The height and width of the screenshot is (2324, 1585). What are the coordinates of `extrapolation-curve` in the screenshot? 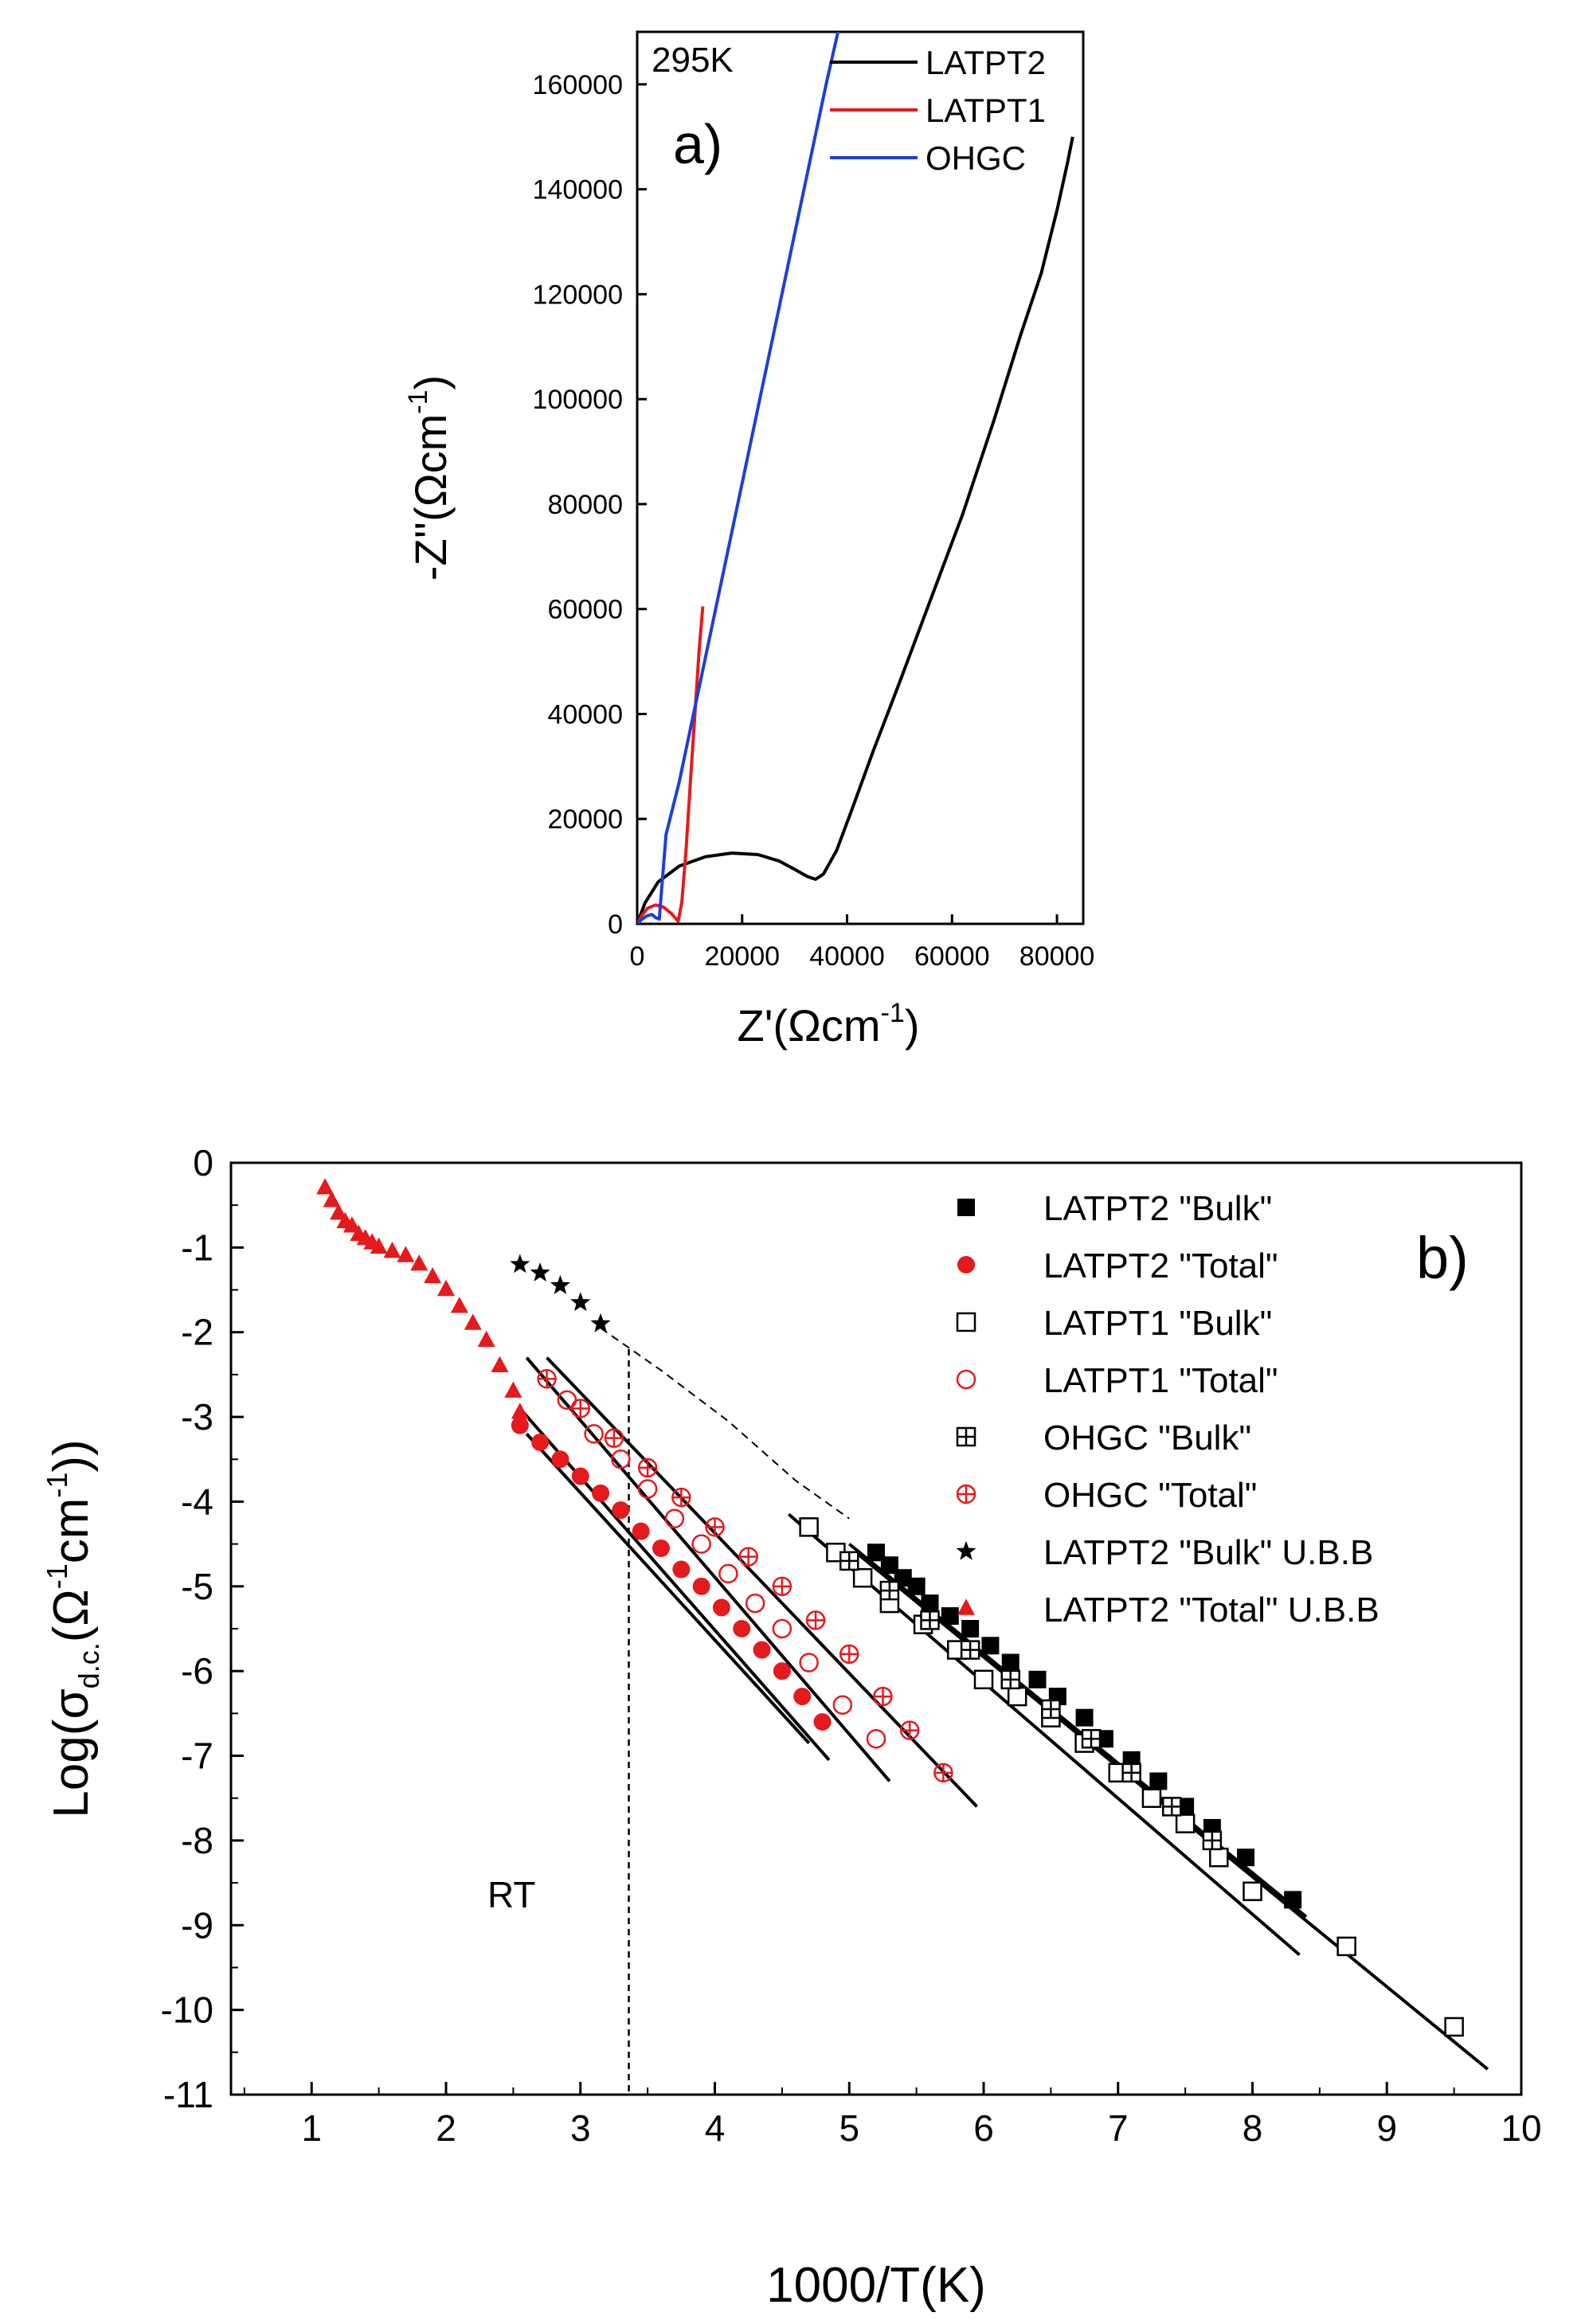 It's located at (725, 1423).